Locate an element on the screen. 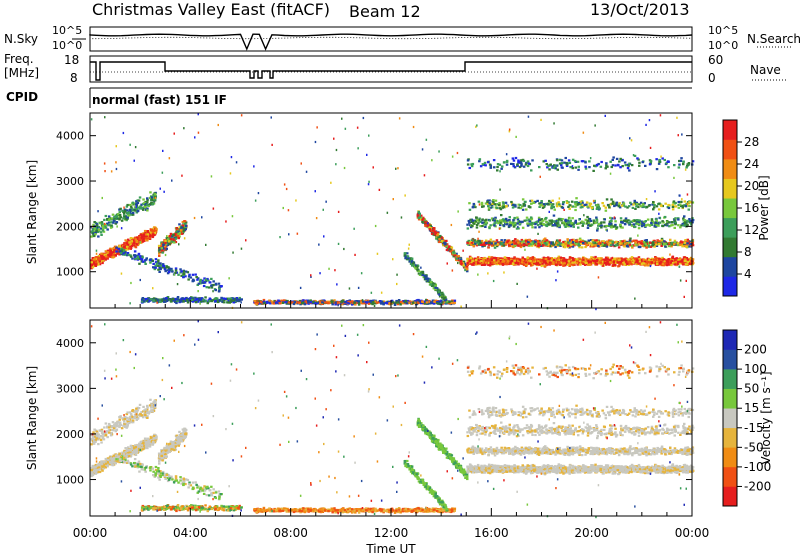 This screenshot has height=554, width=800. freq-label-line1: Freq. is located at coordinates (19, 59).